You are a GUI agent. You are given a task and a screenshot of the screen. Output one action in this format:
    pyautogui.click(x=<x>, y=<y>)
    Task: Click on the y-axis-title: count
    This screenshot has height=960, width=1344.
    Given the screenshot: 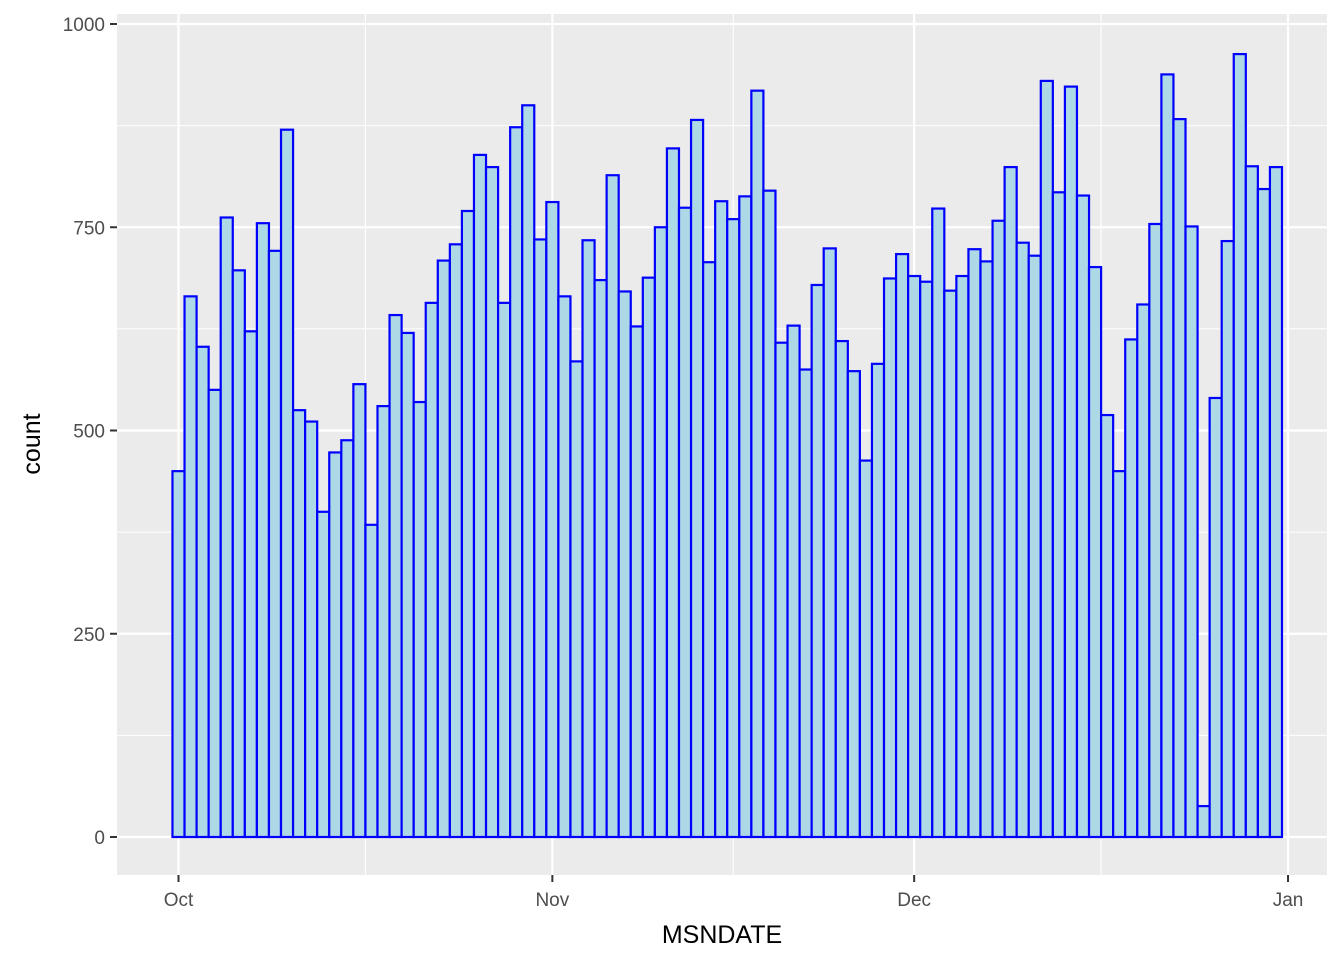 What is the action you would take?
    pyautogui.click(x=32, y=443)
    